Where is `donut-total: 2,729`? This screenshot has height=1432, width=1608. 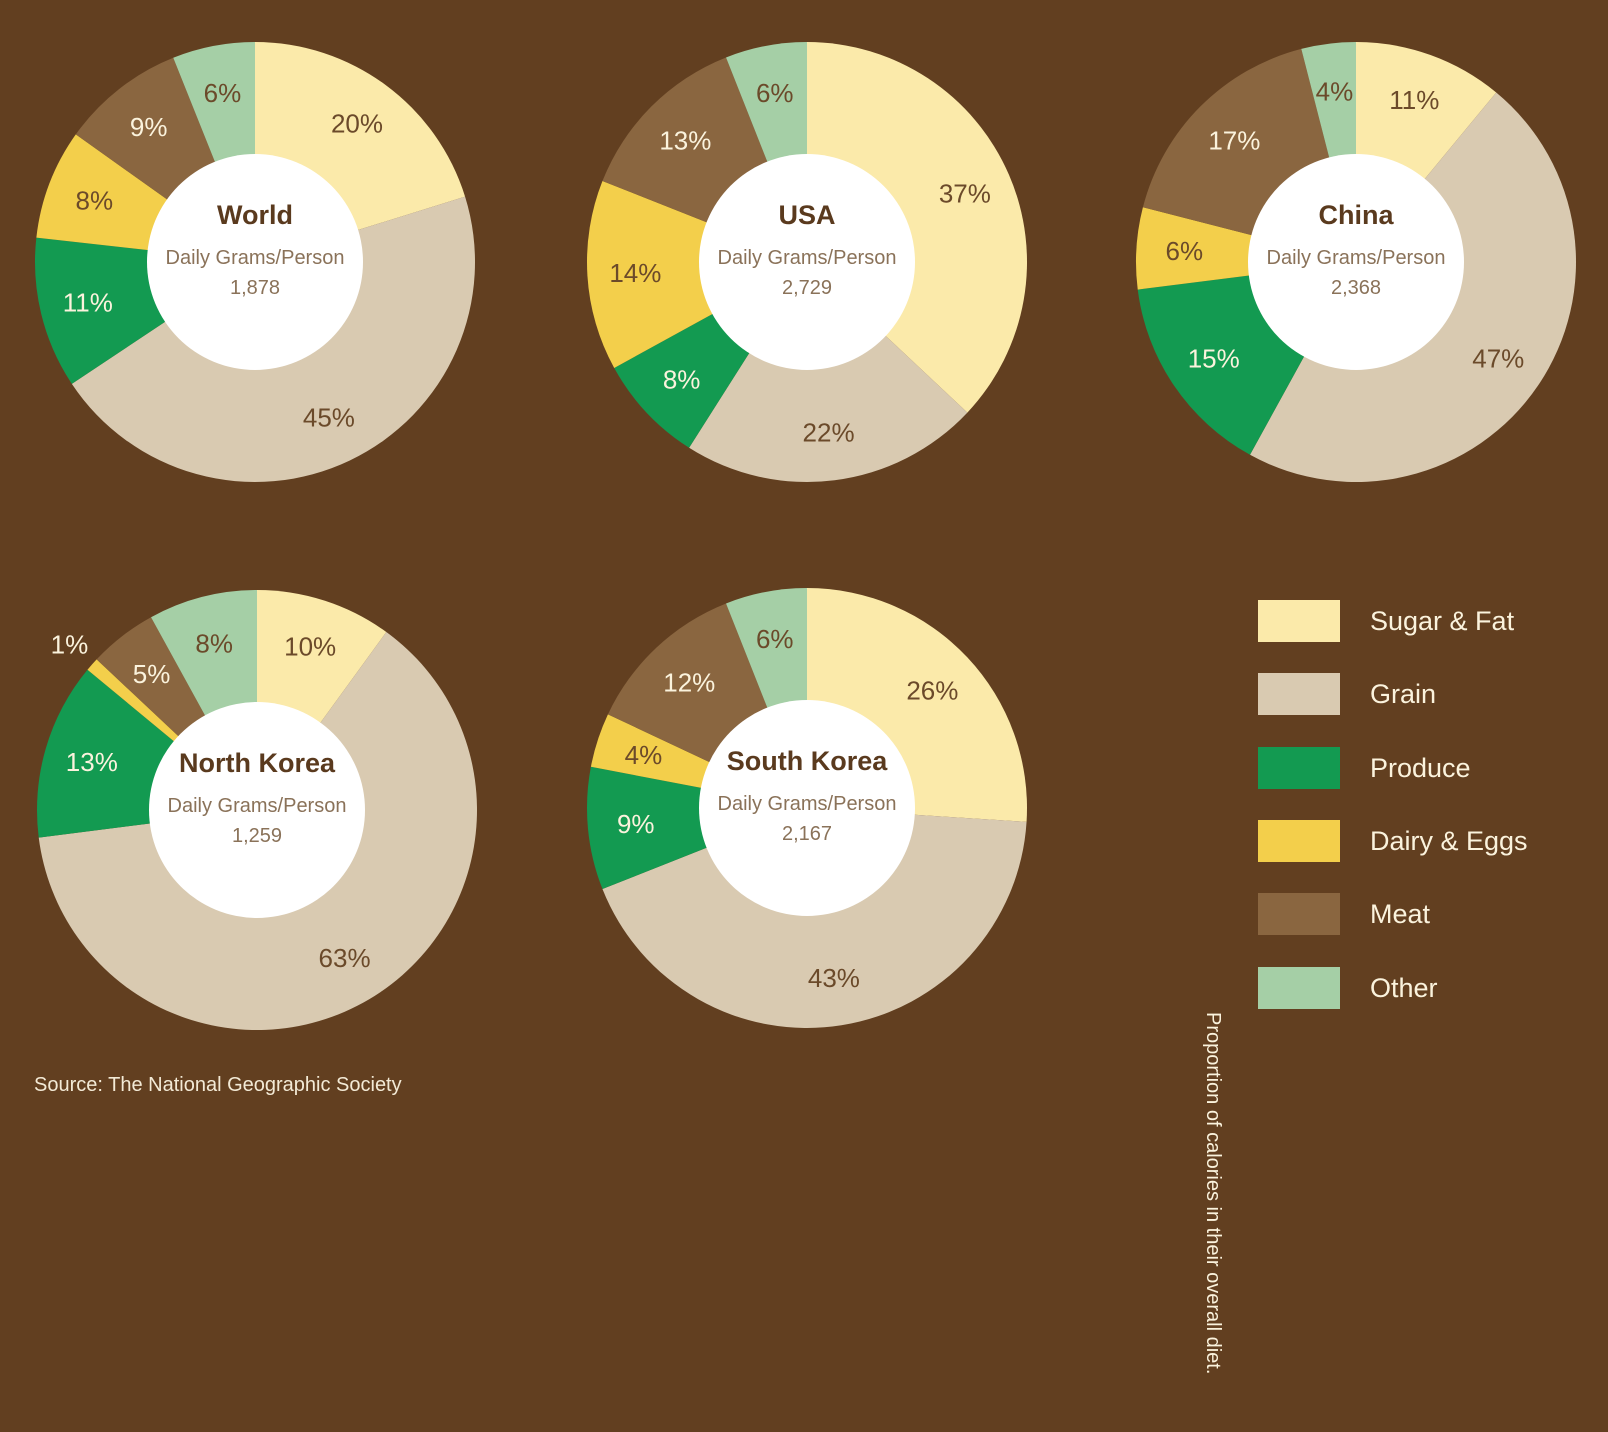
donut-total: 2,729 is located at coordinates (807, 288).